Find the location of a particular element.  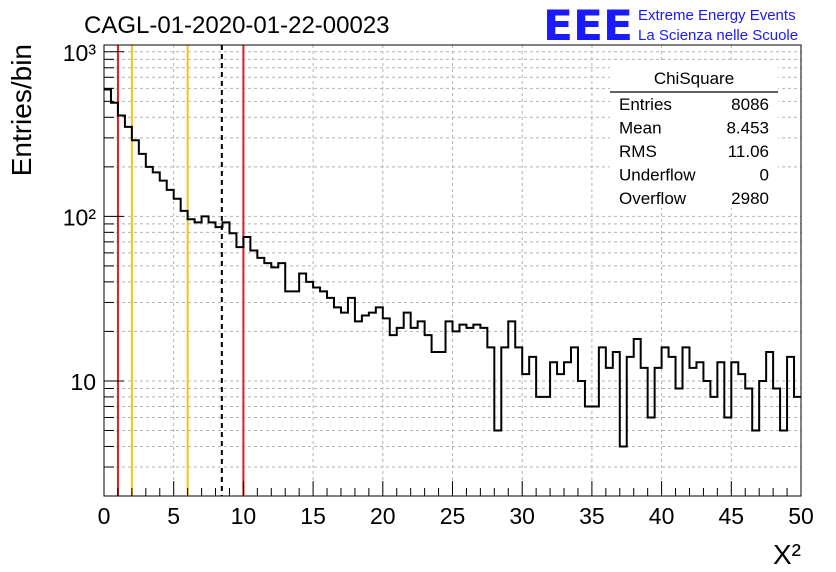

x-tick-label: 5 is located at coordinates (173, 516).